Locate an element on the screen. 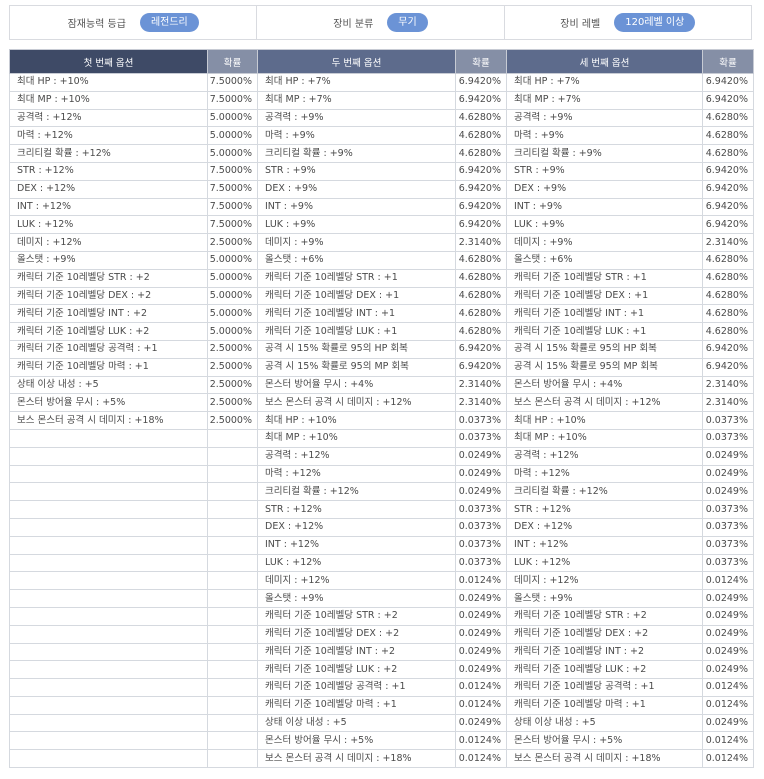 This screenshot has height=779, width=764. first-option-cell: 보스 몬스터 공격 시 데미지 : +18% is located at coordinates (108, 420).